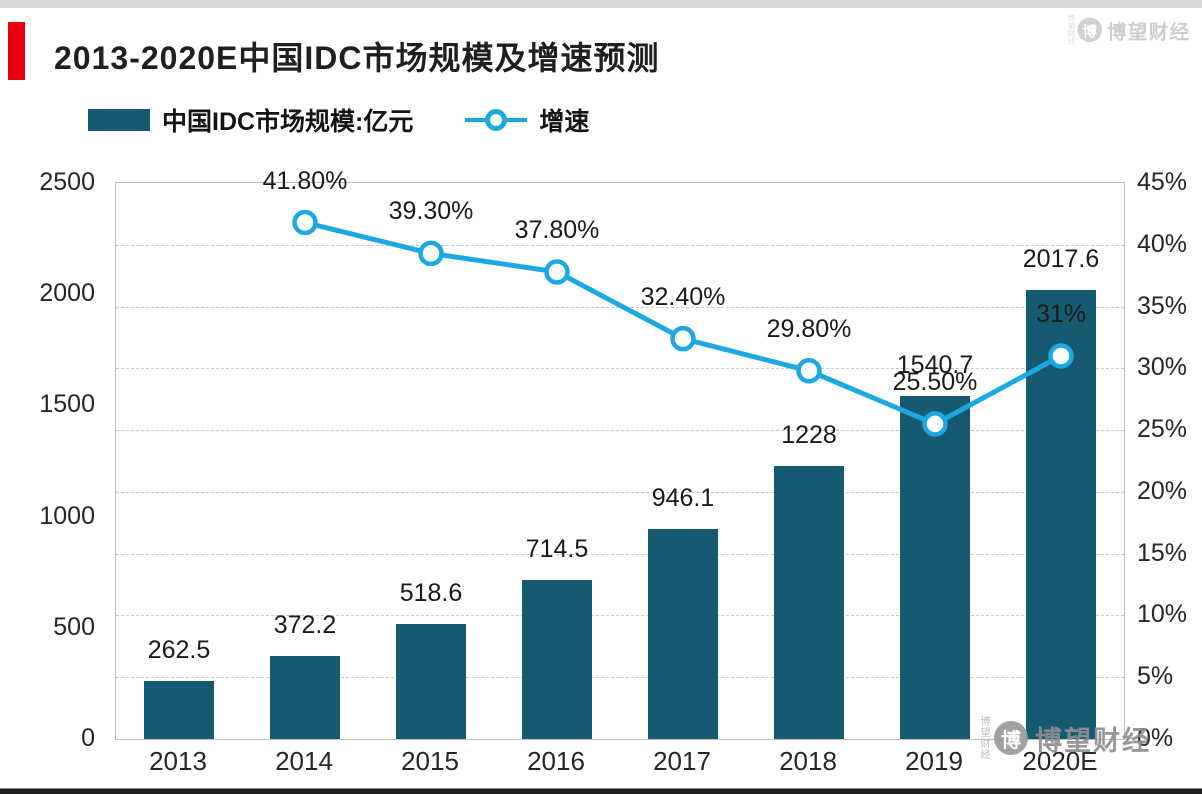 The image size is (1202, 794). I want to click on x-axis-label: 2020E, so click(1060, 761).